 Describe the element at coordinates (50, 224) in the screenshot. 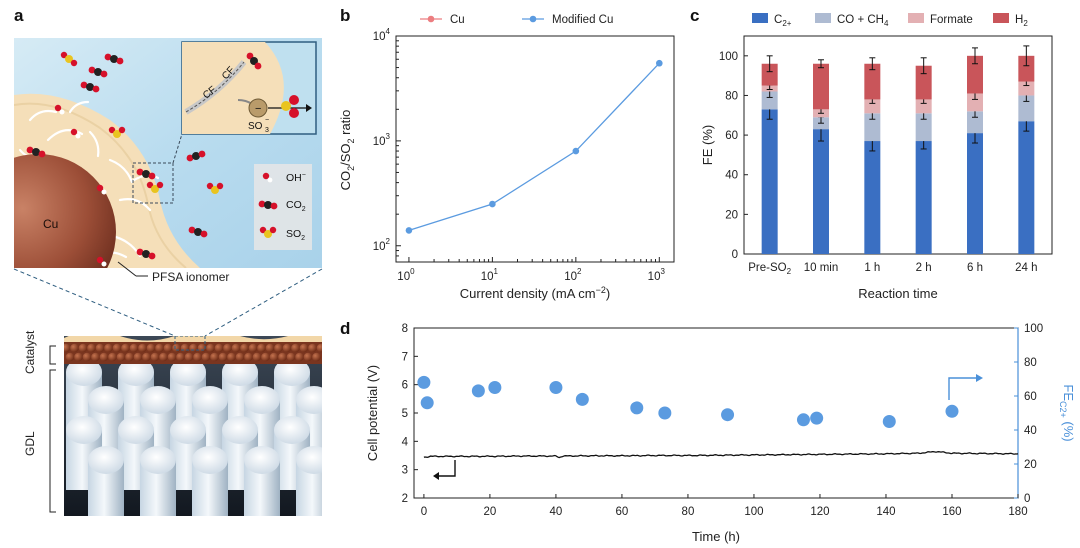

I see `cu-particle-label: Cu` at that location.